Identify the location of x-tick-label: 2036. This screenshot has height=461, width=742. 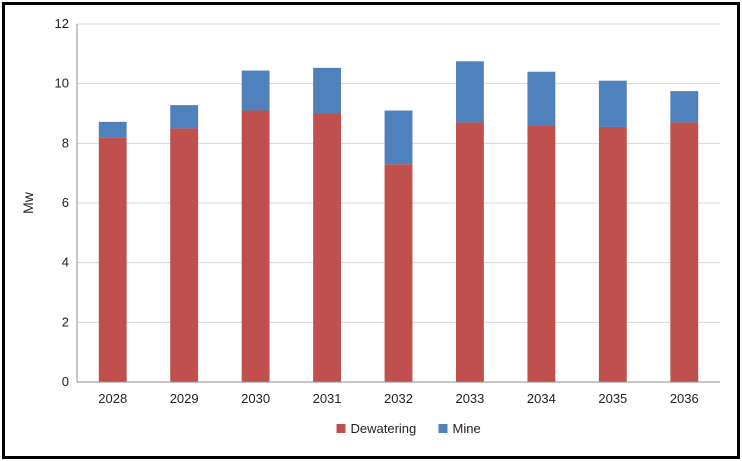
(684, 398).